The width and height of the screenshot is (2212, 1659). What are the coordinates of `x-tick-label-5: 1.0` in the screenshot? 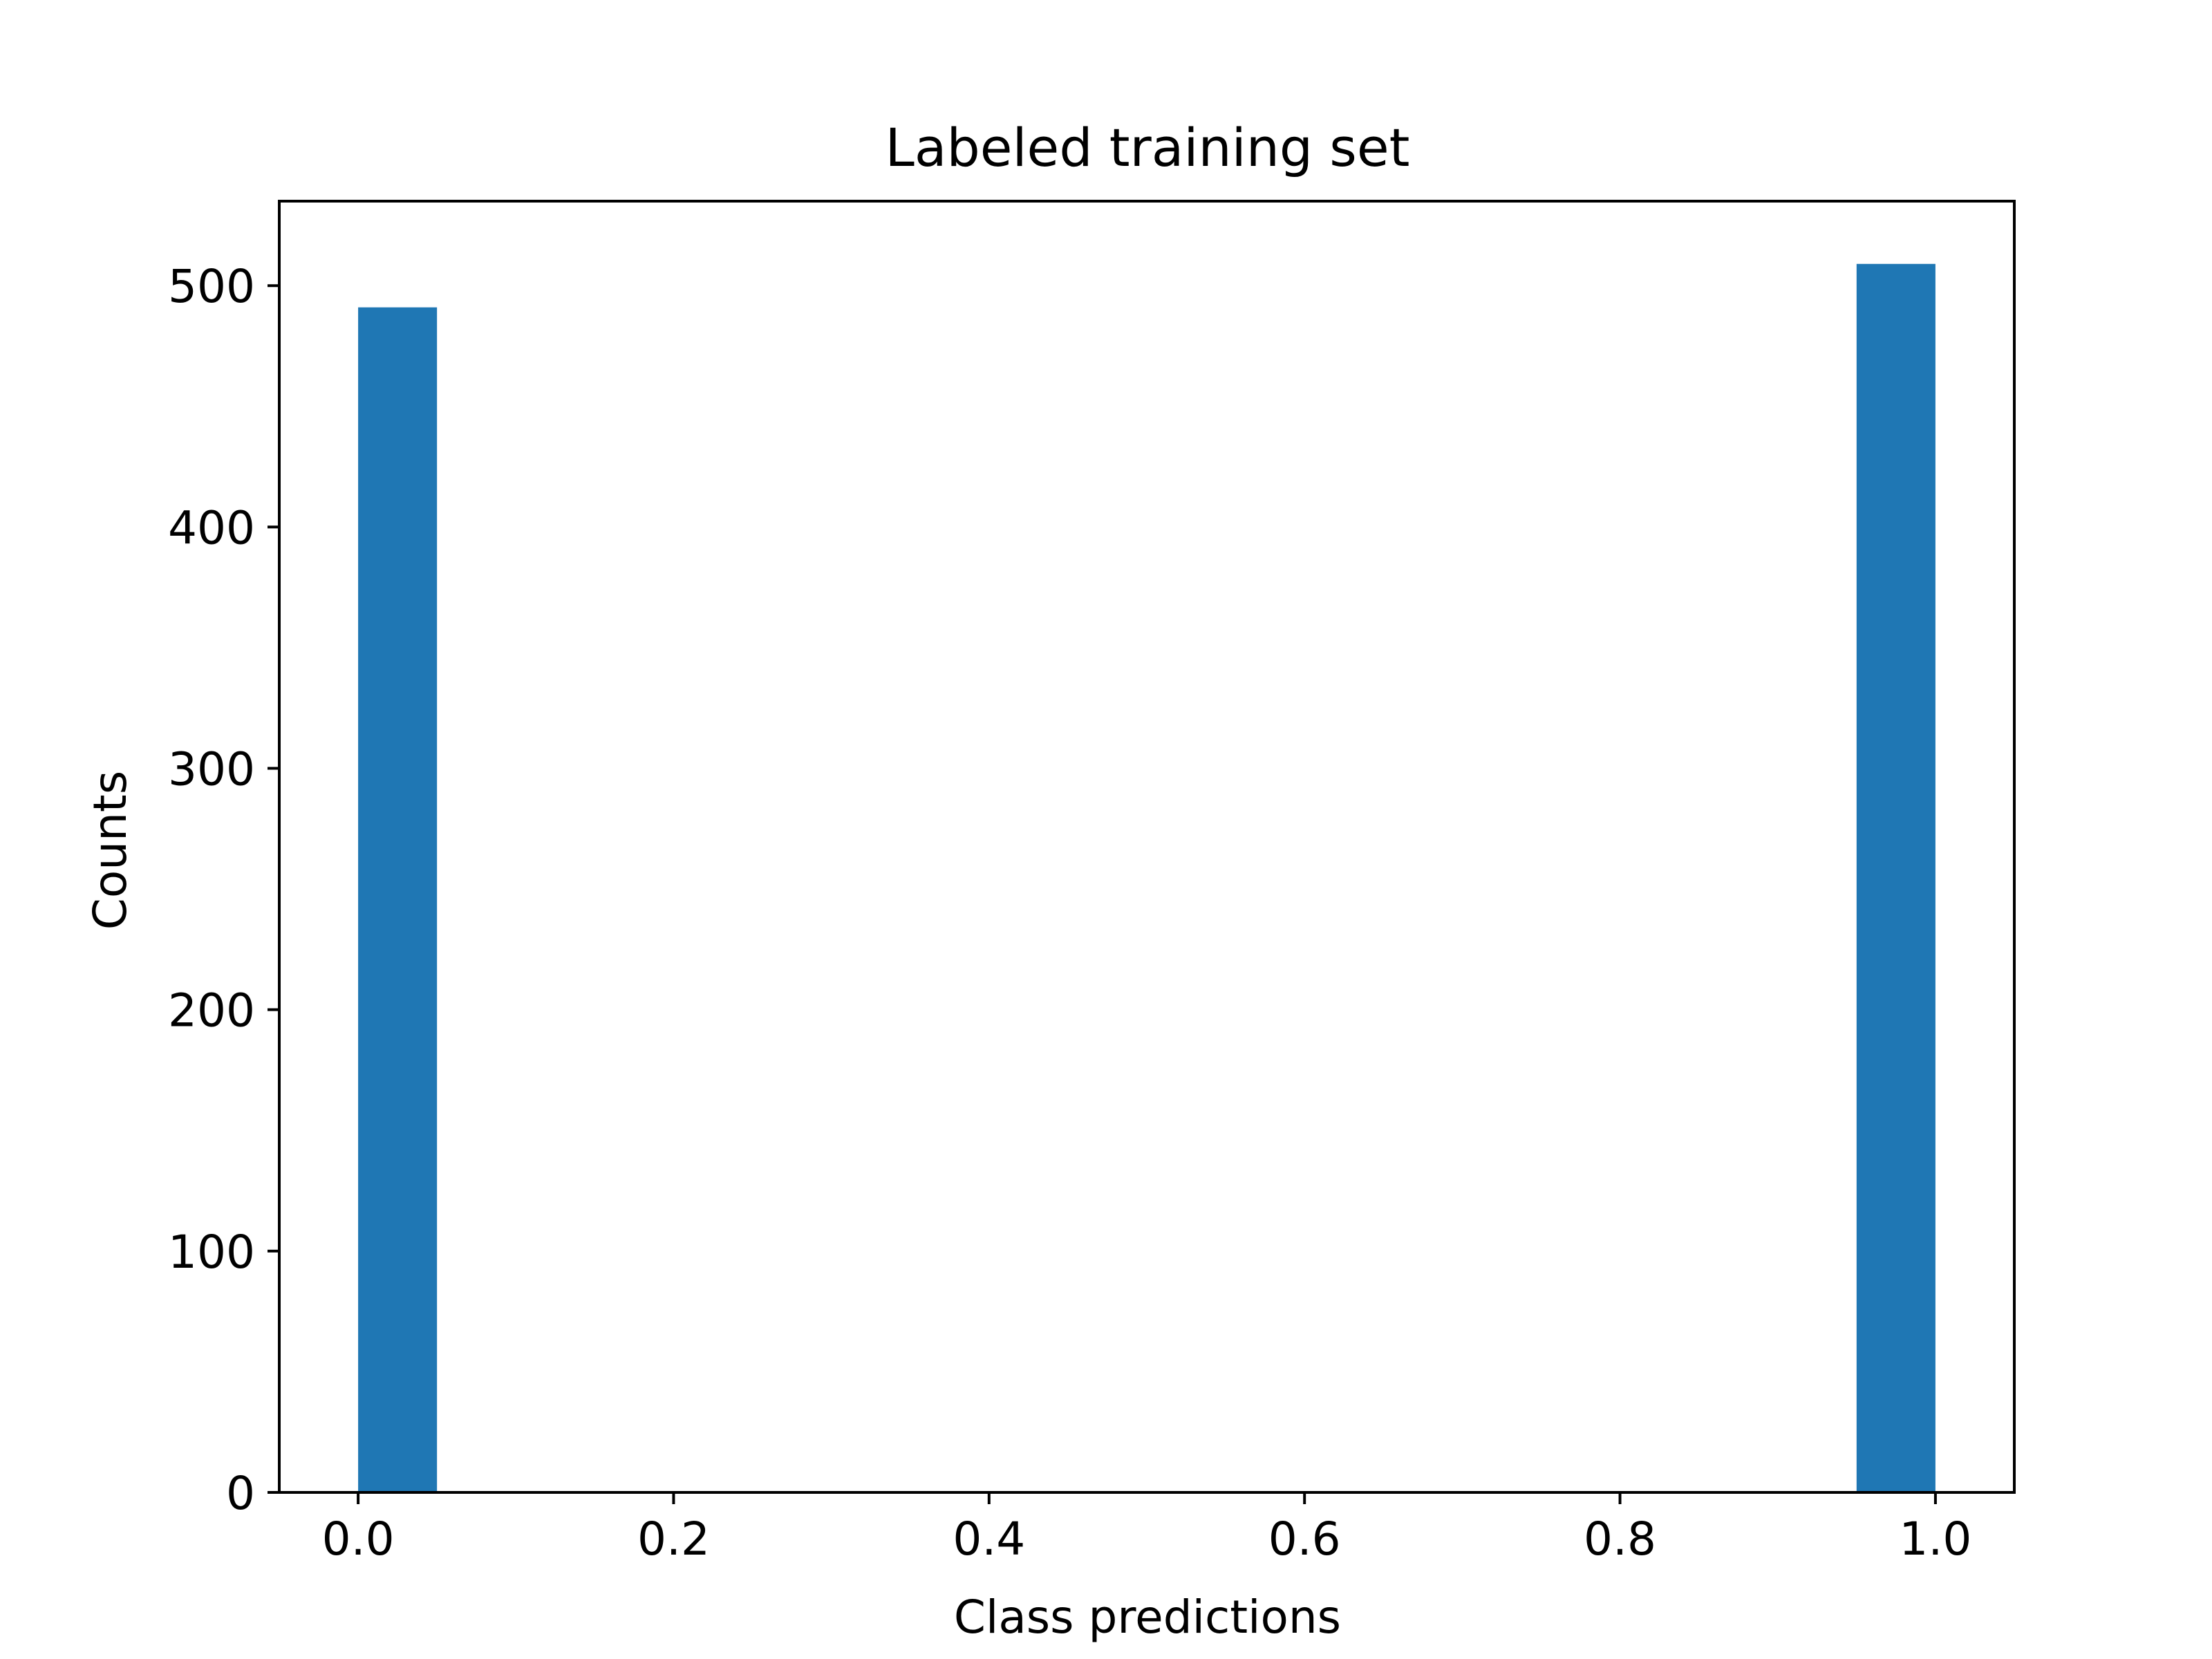 It's located at (1935, 1539).